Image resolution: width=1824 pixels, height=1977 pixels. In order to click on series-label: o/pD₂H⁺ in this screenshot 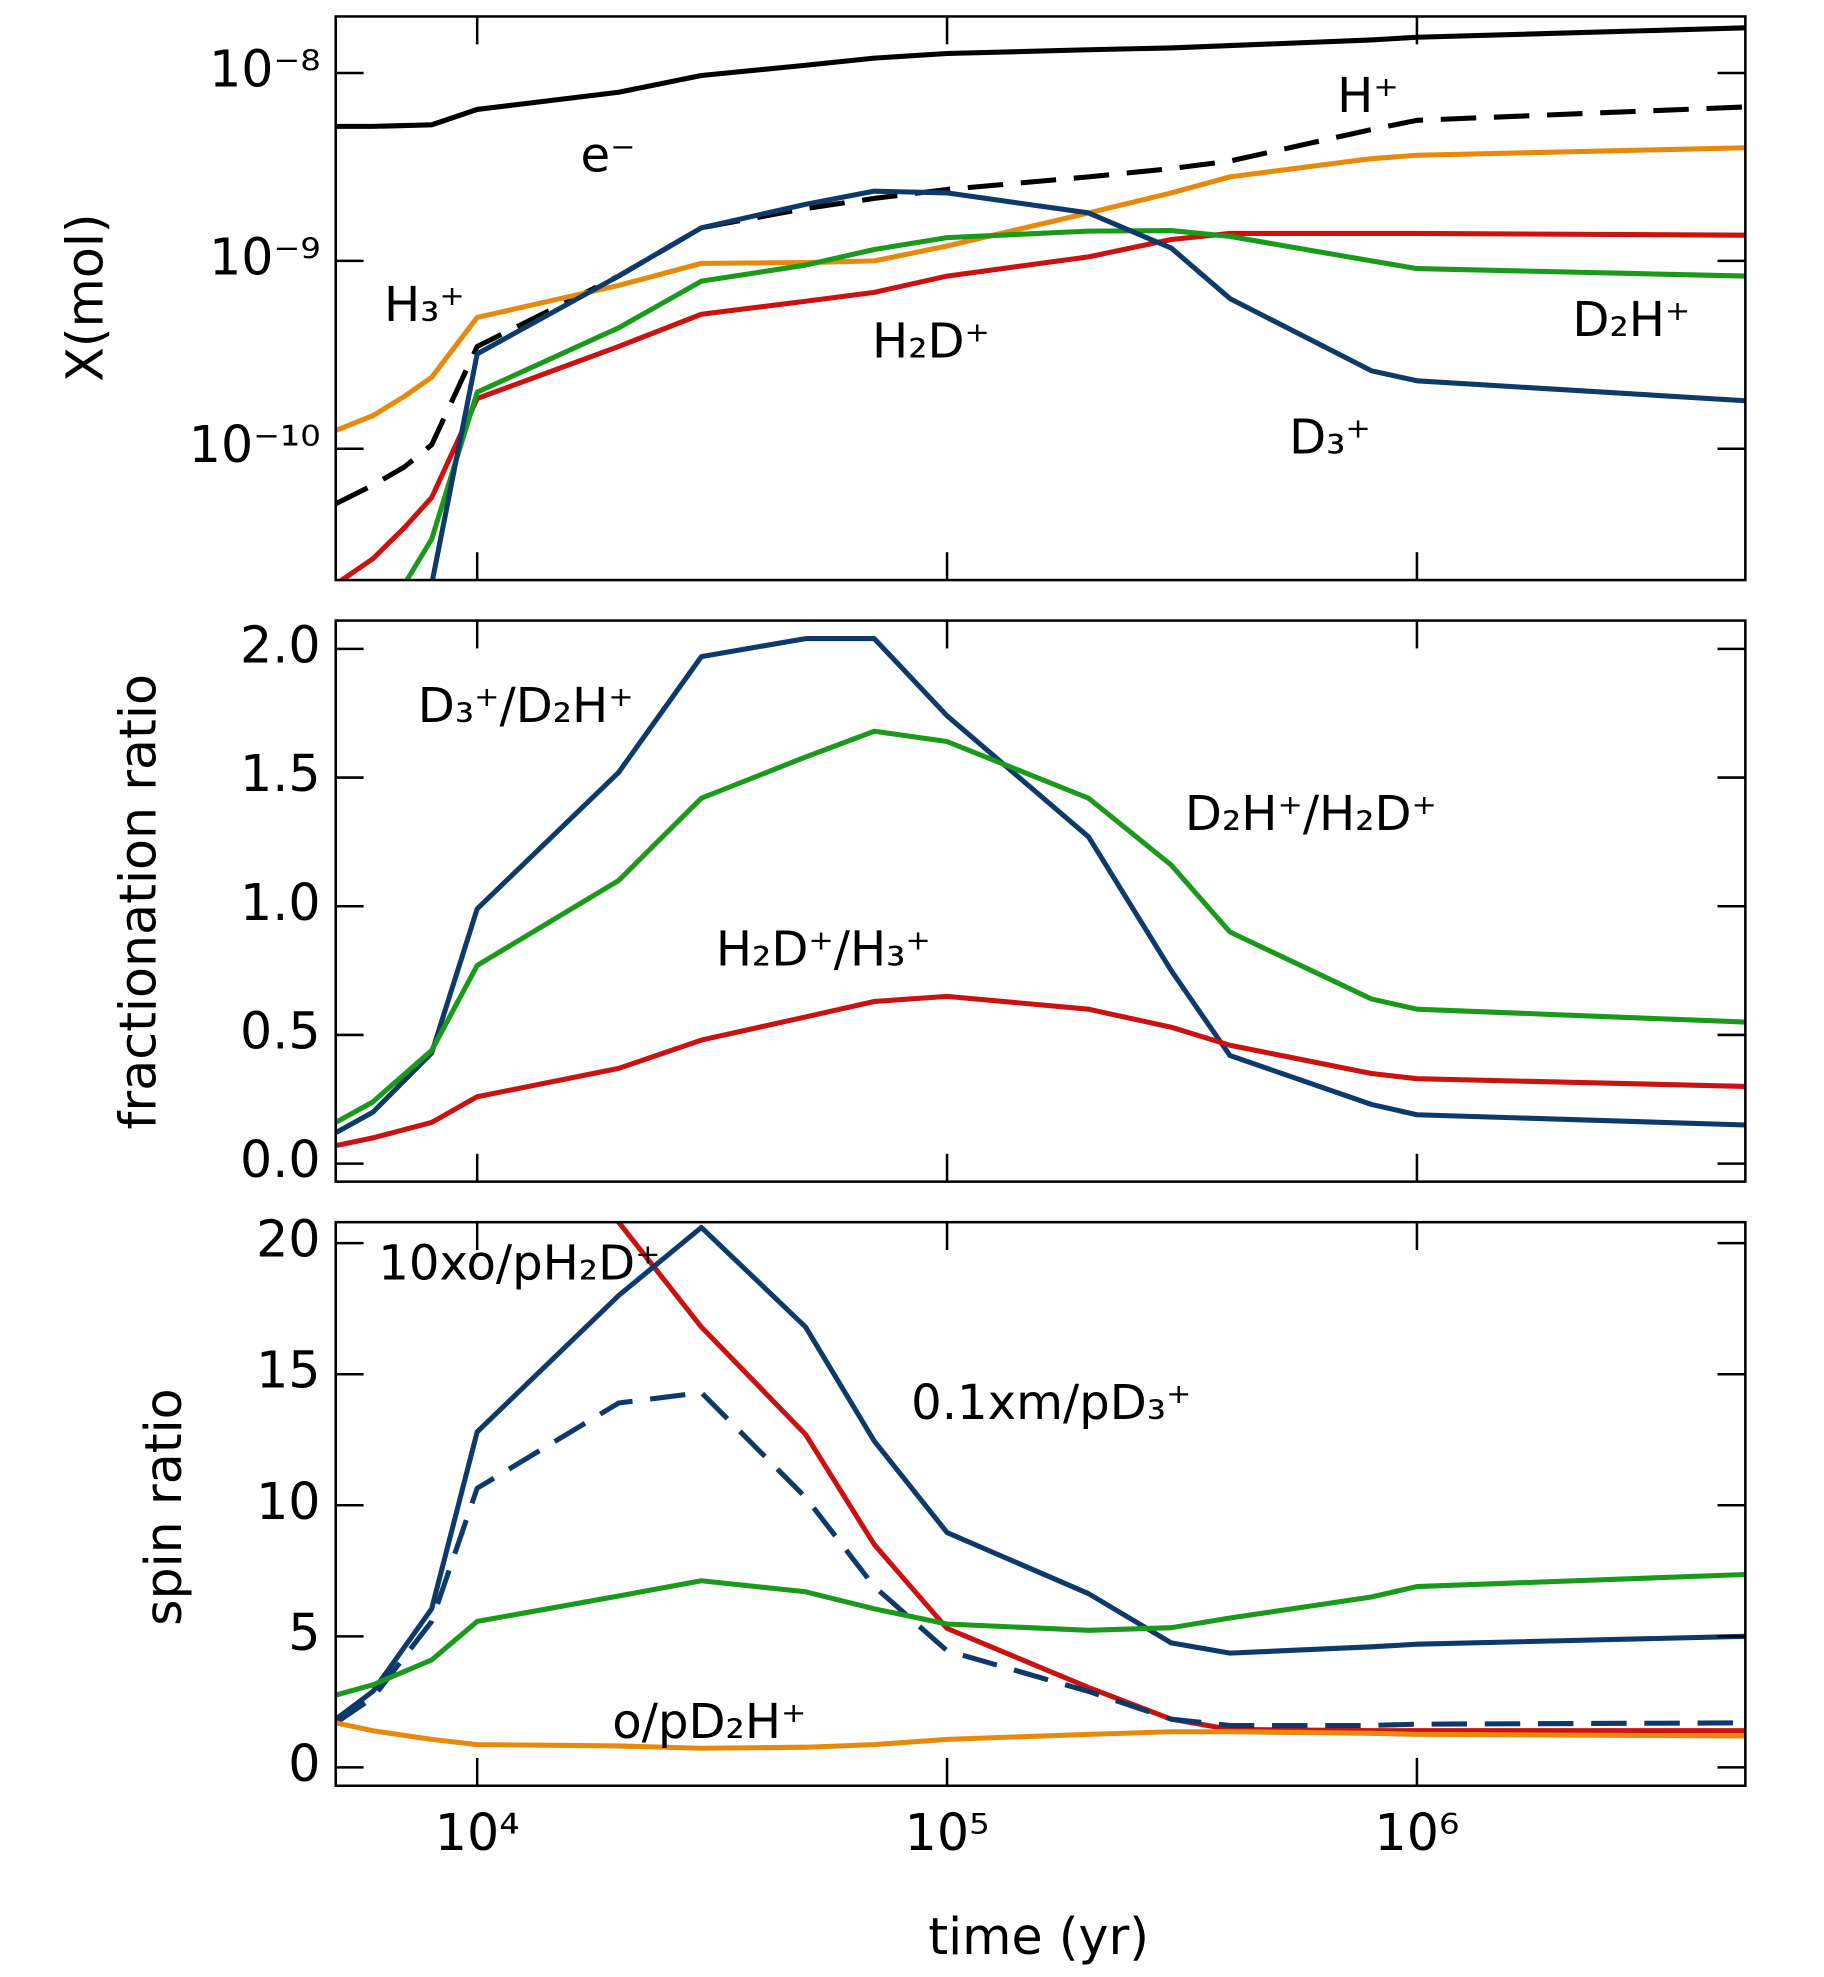, I will do `click(709, 1722)`.